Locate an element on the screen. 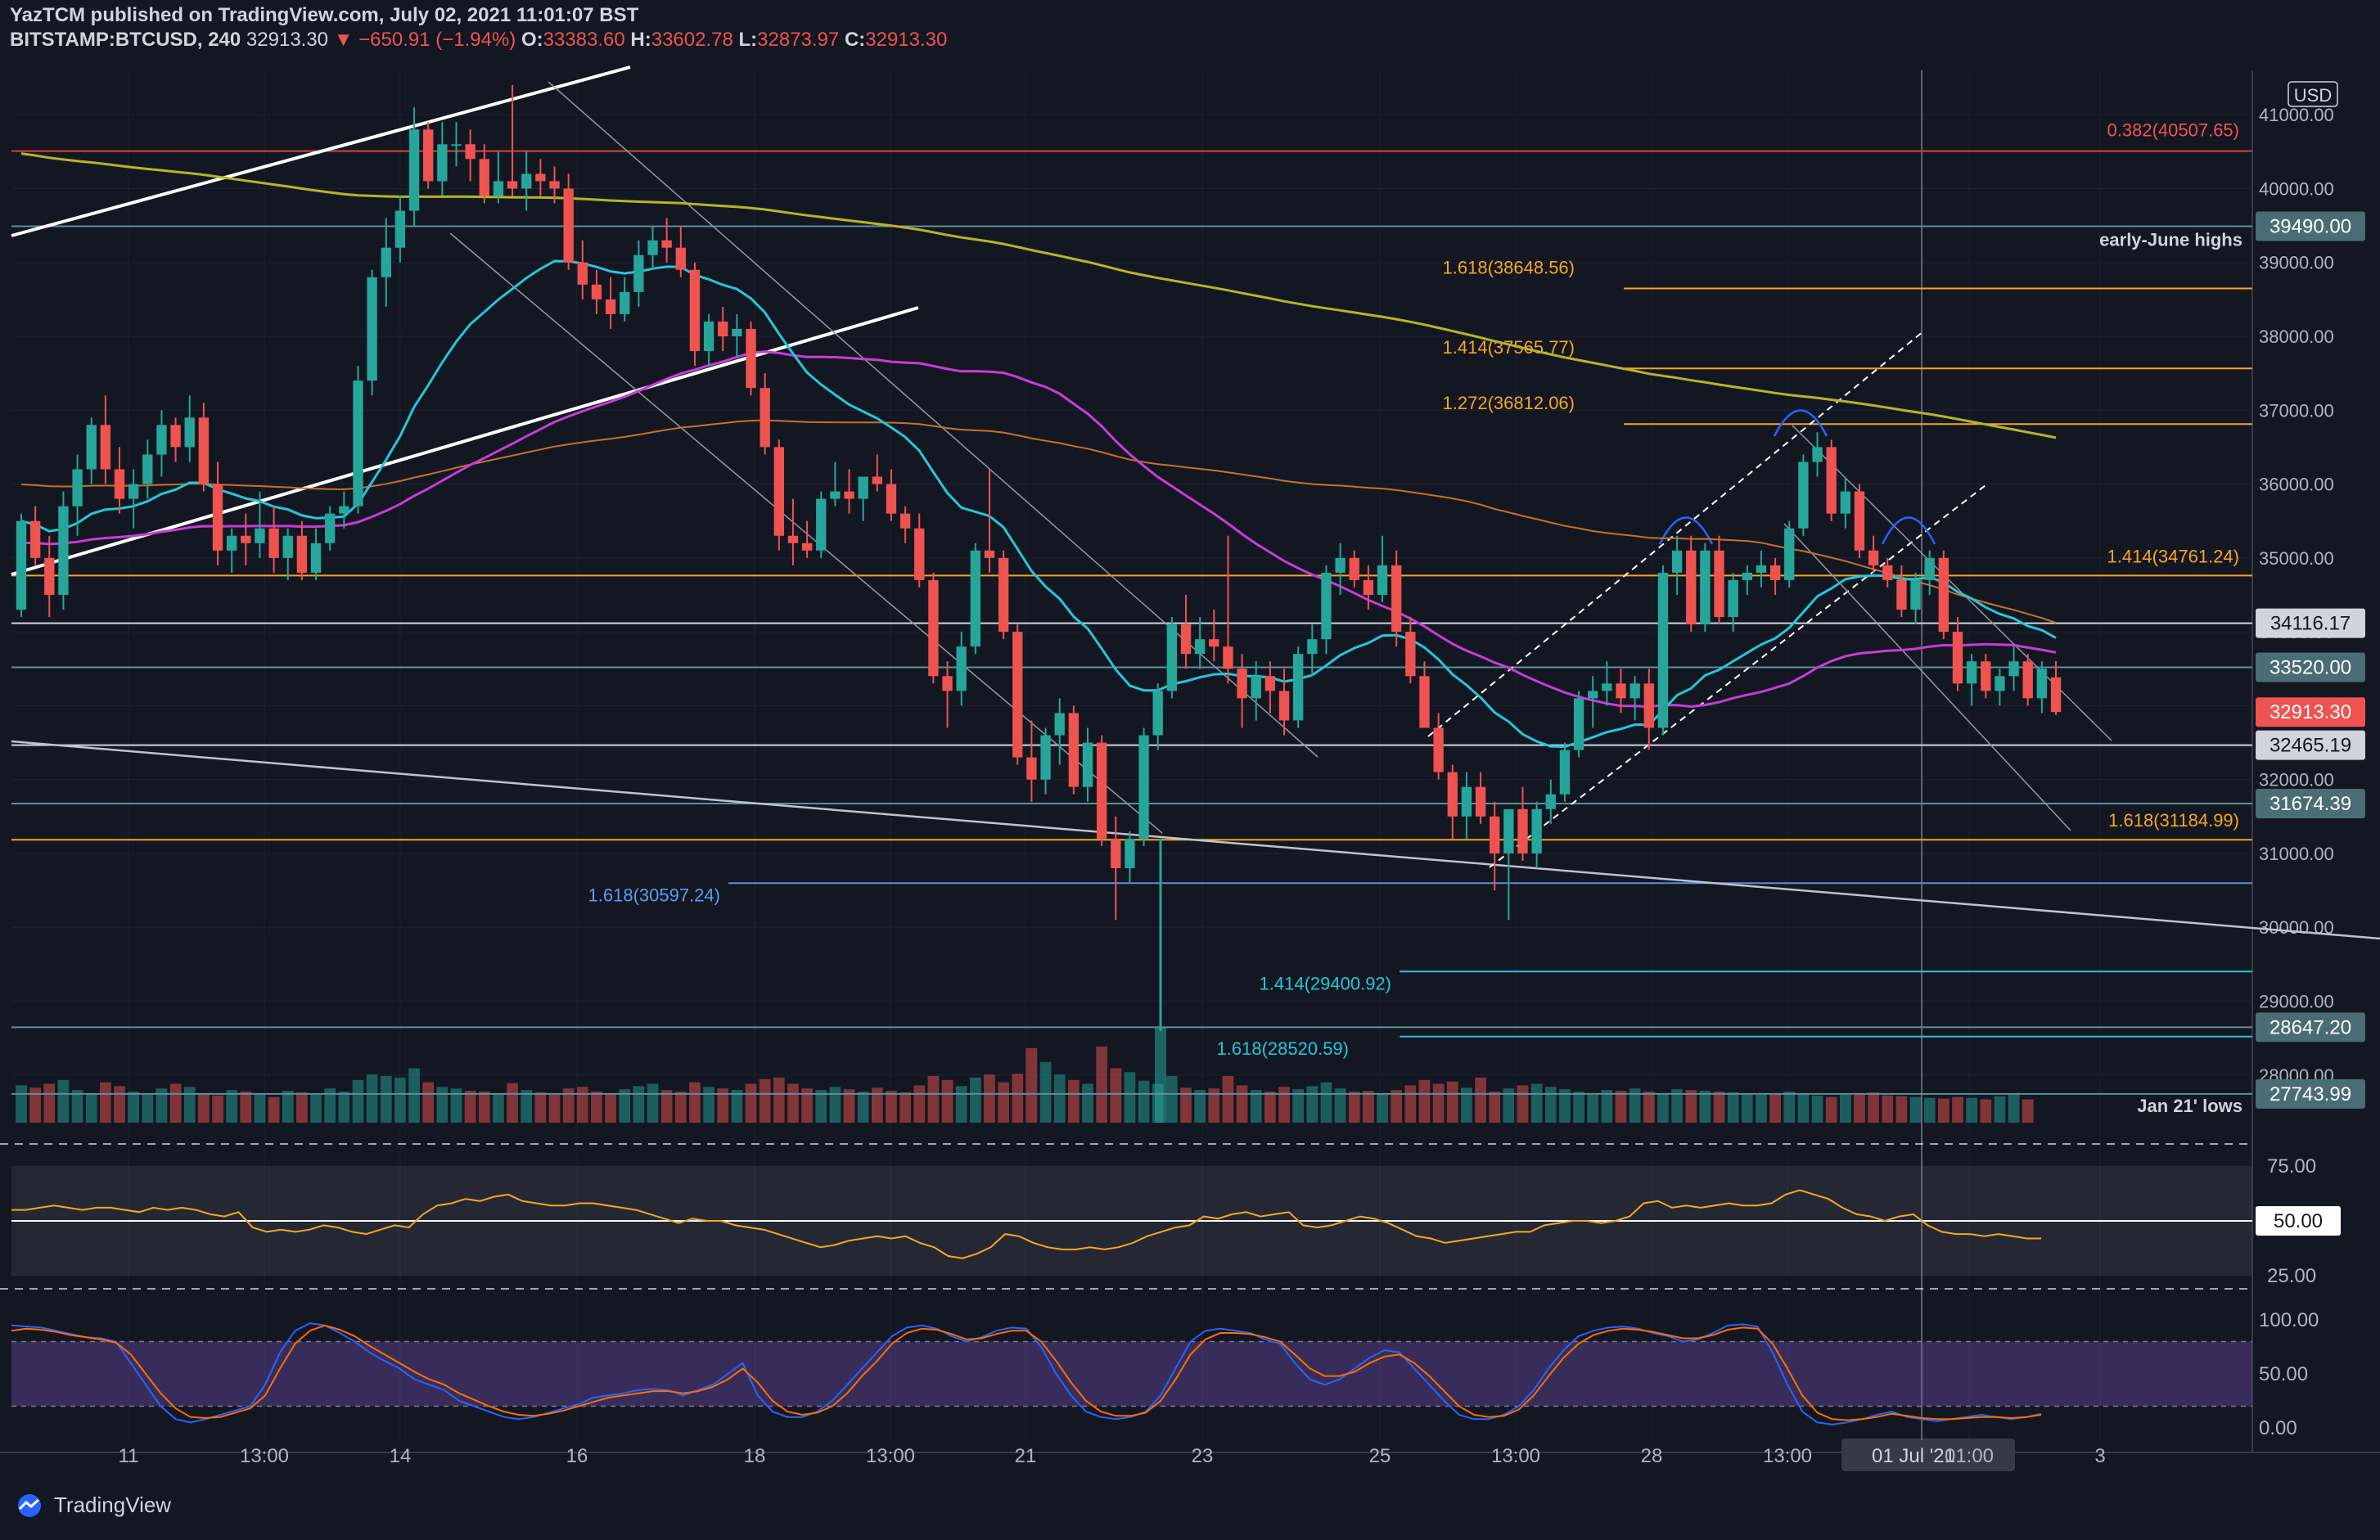 The width and height of the screenshot is (2380, 1540). open-value: 33383.60 is located at coordinates (584, 40).